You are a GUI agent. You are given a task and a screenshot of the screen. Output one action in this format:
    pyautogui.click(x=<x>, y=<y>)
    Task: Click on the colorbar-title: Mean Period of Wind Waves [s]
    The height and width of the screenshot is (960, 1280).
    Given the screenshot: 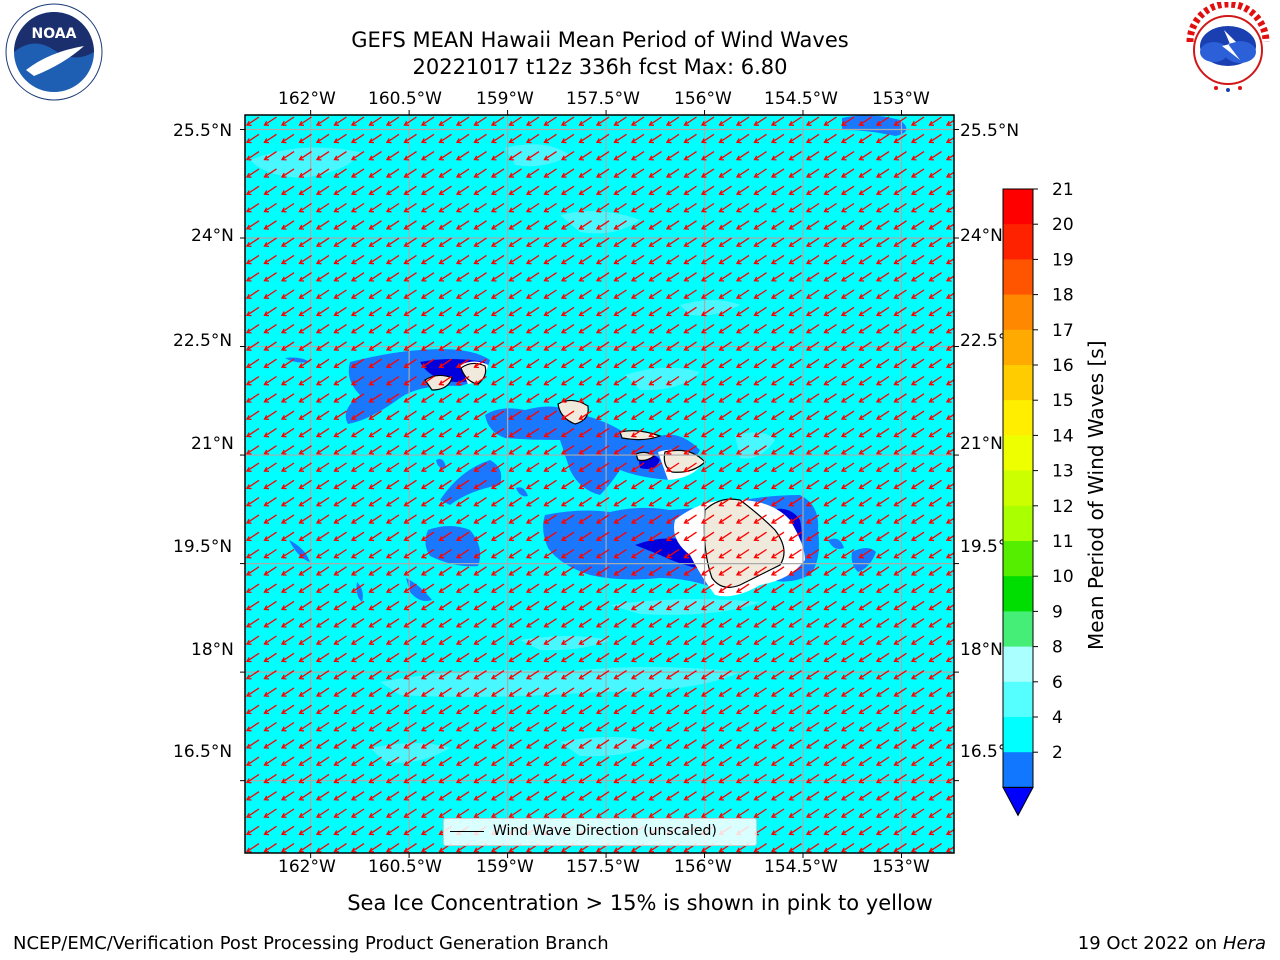 What is the action you would take?
    pyautogui.click(x=1096, y=495)
    